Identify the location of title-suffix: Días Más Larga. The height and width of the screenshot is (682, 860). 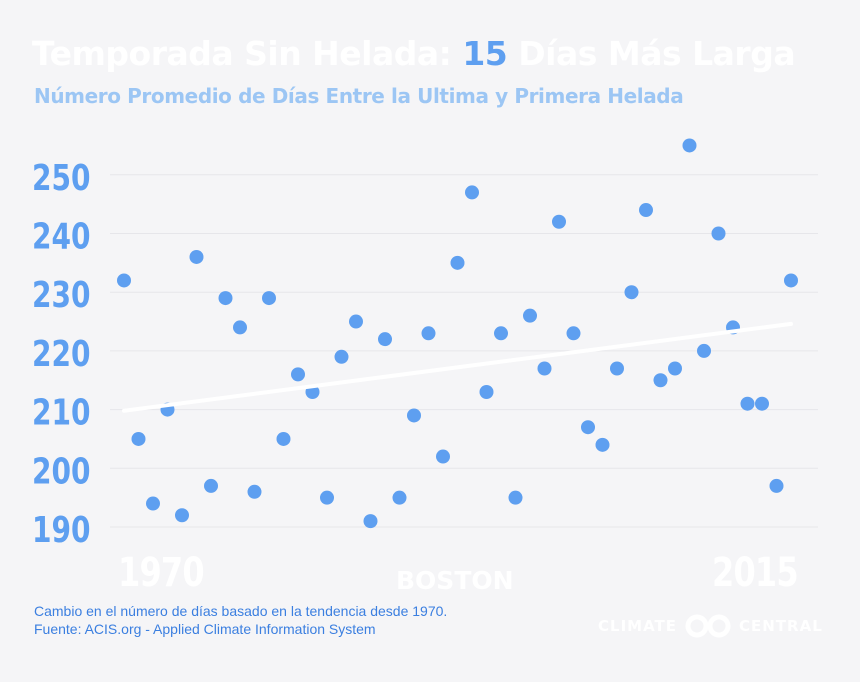
(657, 53).